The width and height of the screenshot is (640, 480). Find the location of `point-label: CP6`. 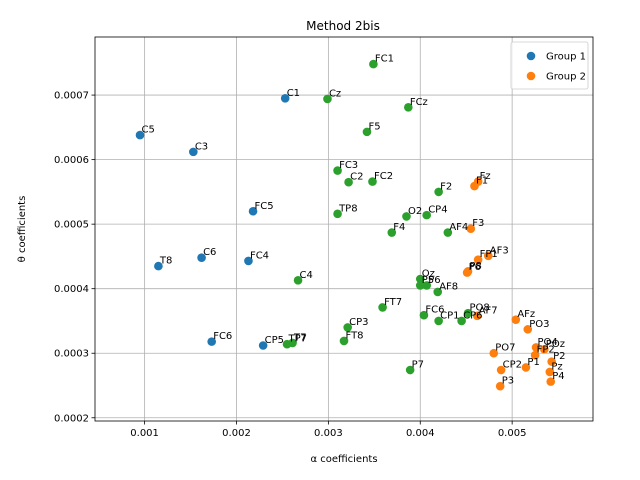

point-label: CP6 is located at coordinates (472, 315).